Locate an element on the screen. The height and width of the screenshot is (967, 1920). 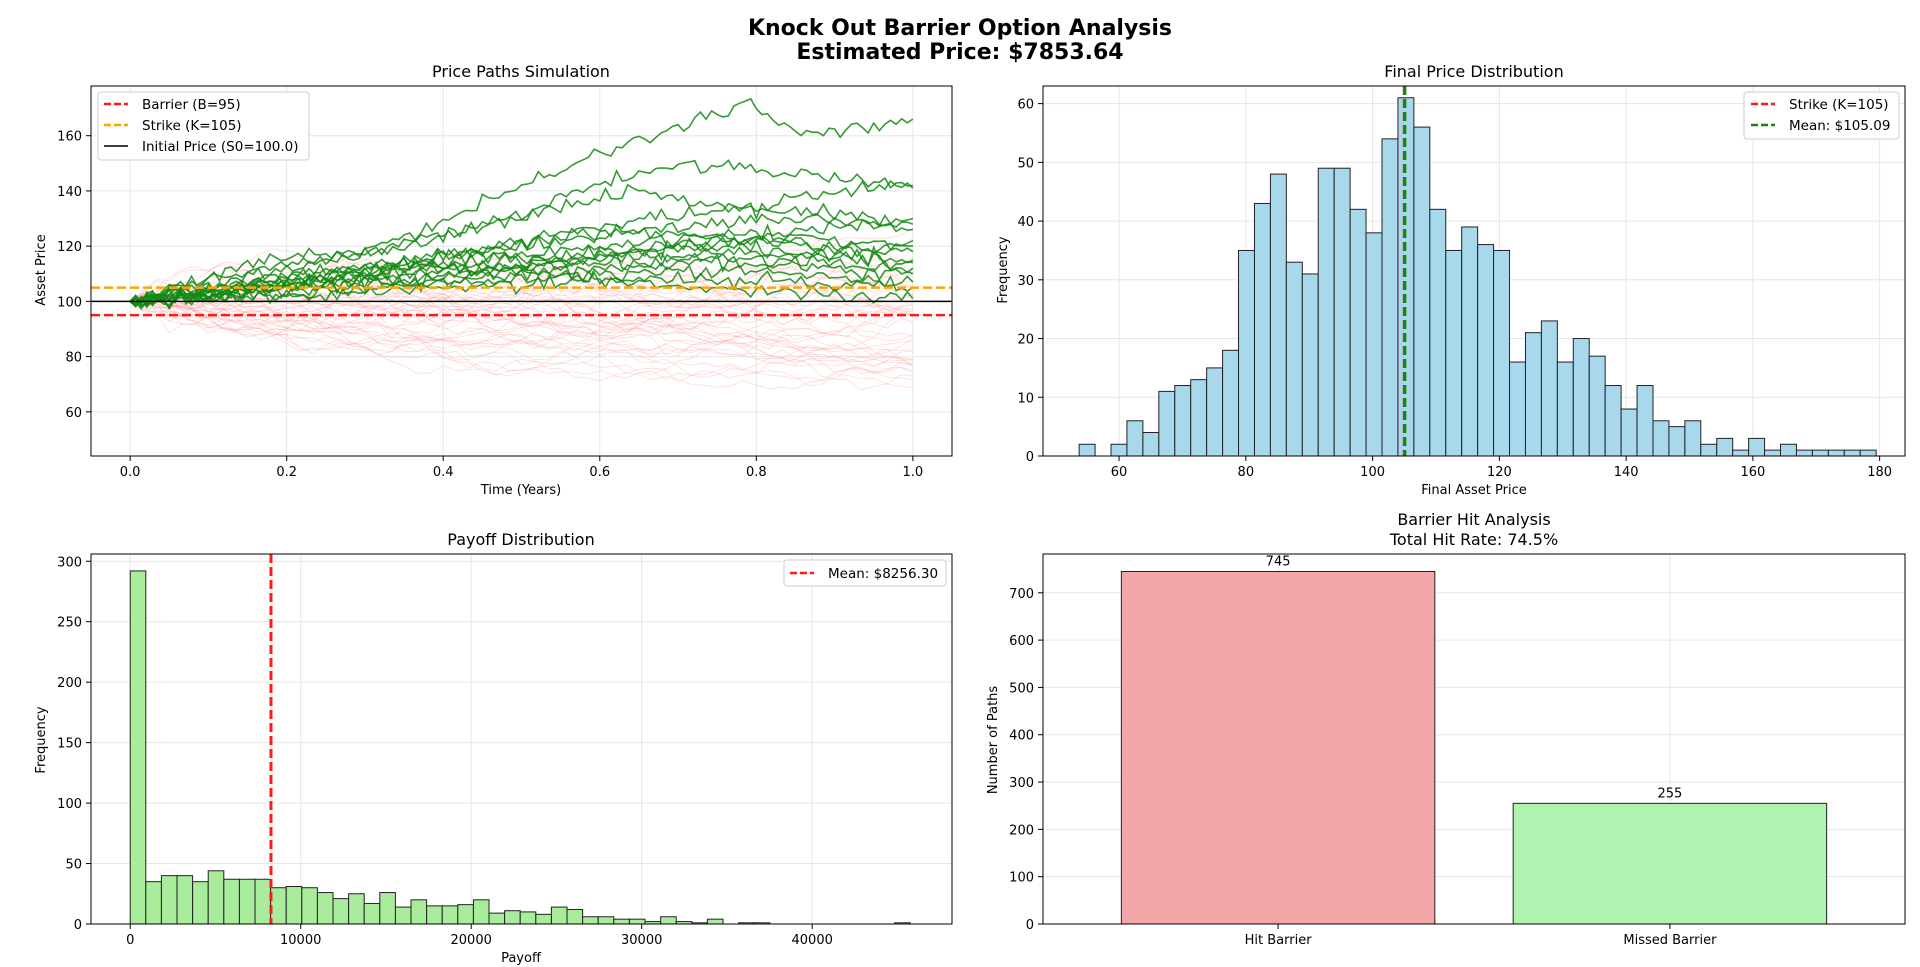
y-tick-label: 60 is located at coordinates (73, 413).